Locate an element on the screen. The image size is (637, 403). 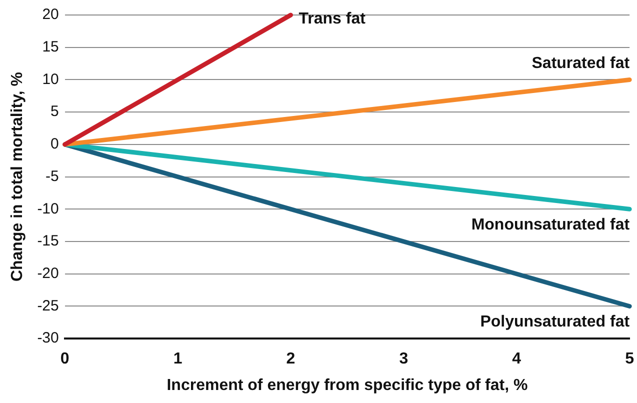
y-tick-label: 20 is located at coordinates (50, 15).